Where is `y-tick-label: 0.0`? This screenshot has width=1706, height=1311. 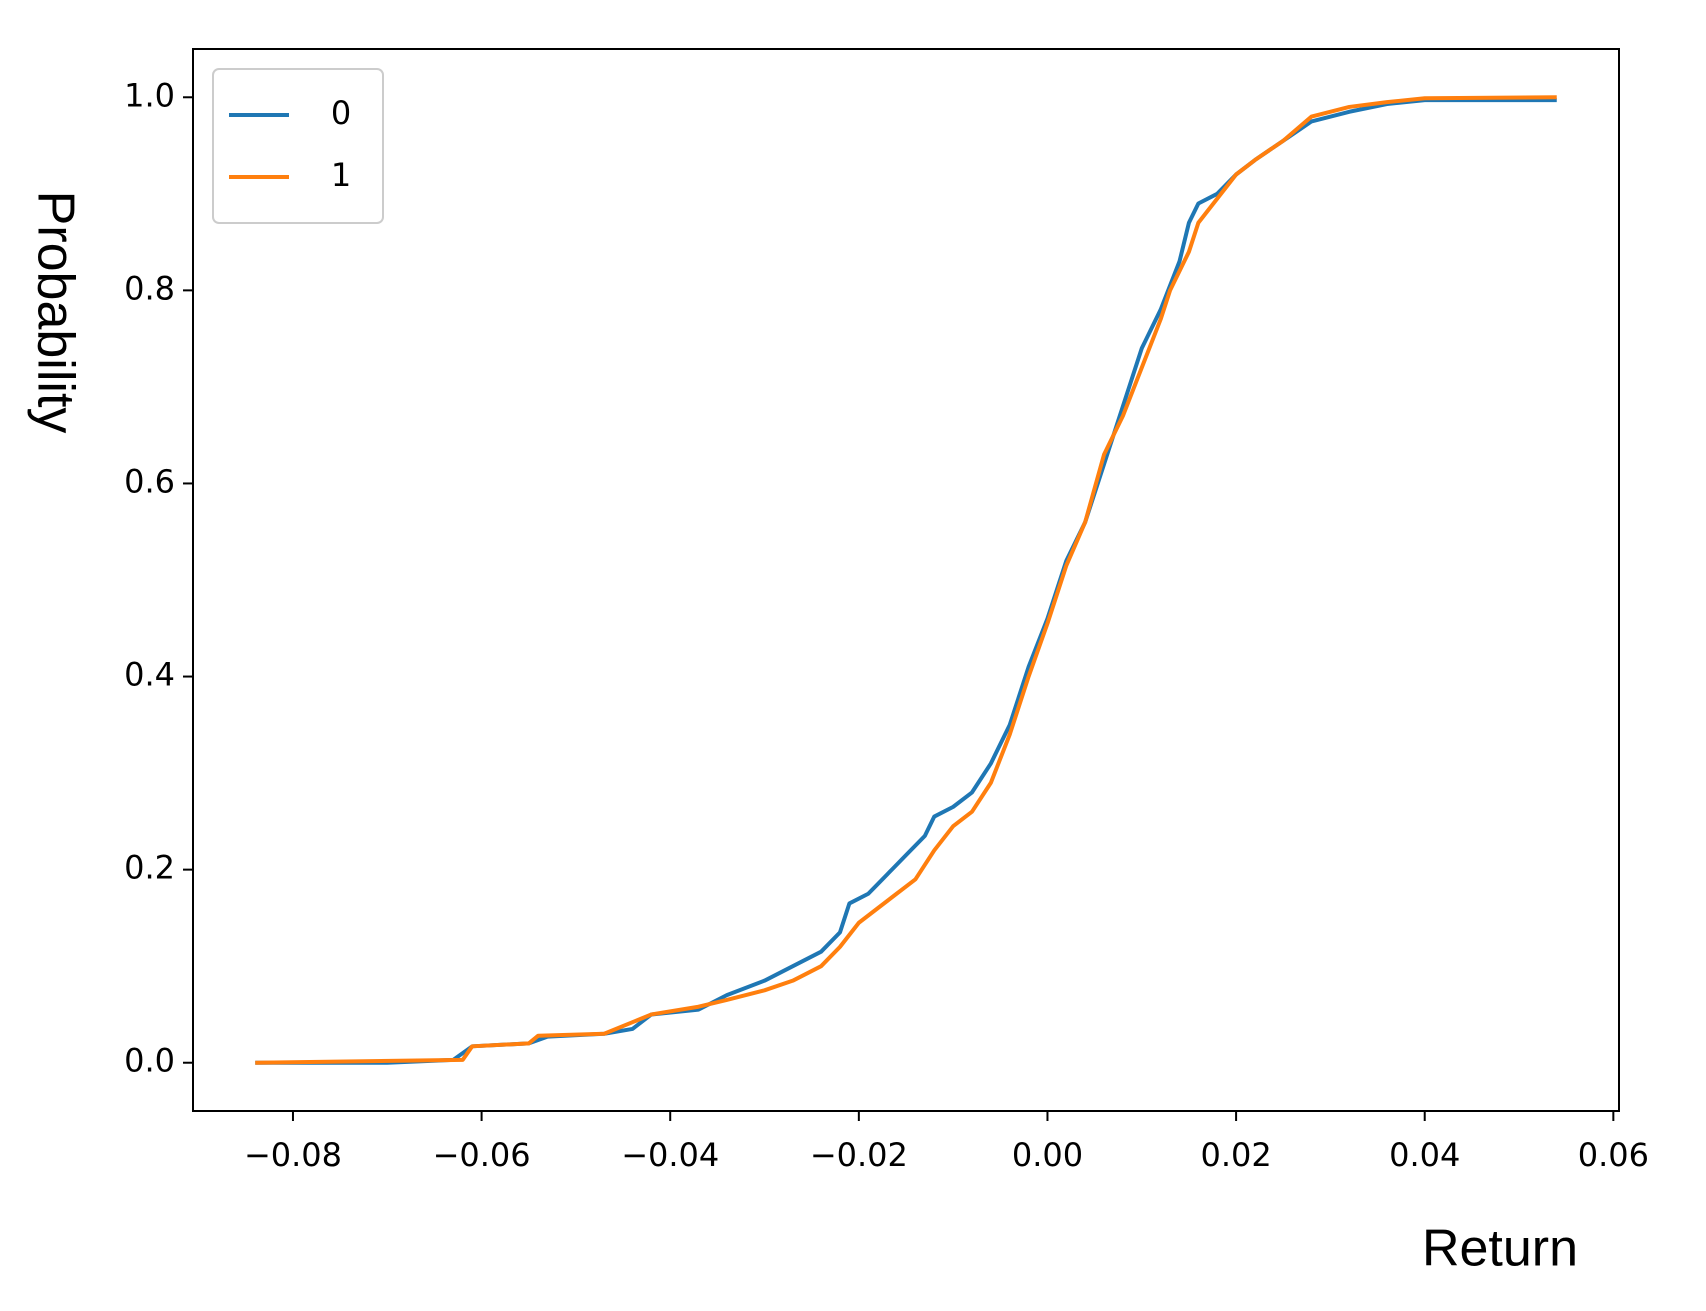 y-tick-label: 0.0 is located at coordinates (149, 1061).